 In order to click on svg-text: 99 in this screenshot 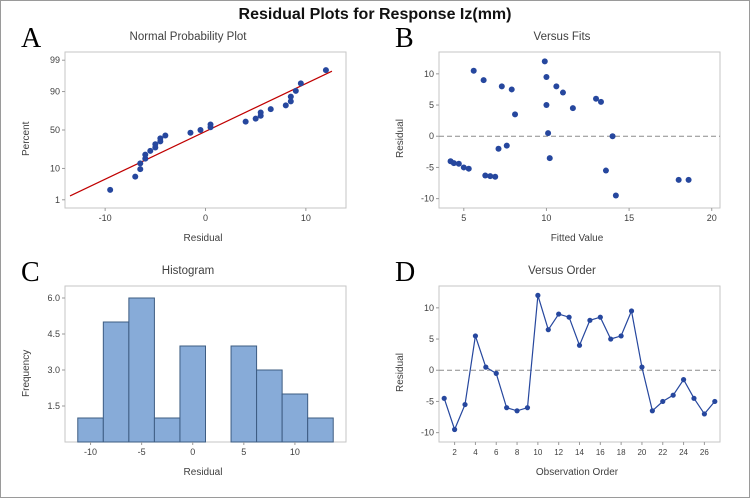, I will do `click(55, 60)`.